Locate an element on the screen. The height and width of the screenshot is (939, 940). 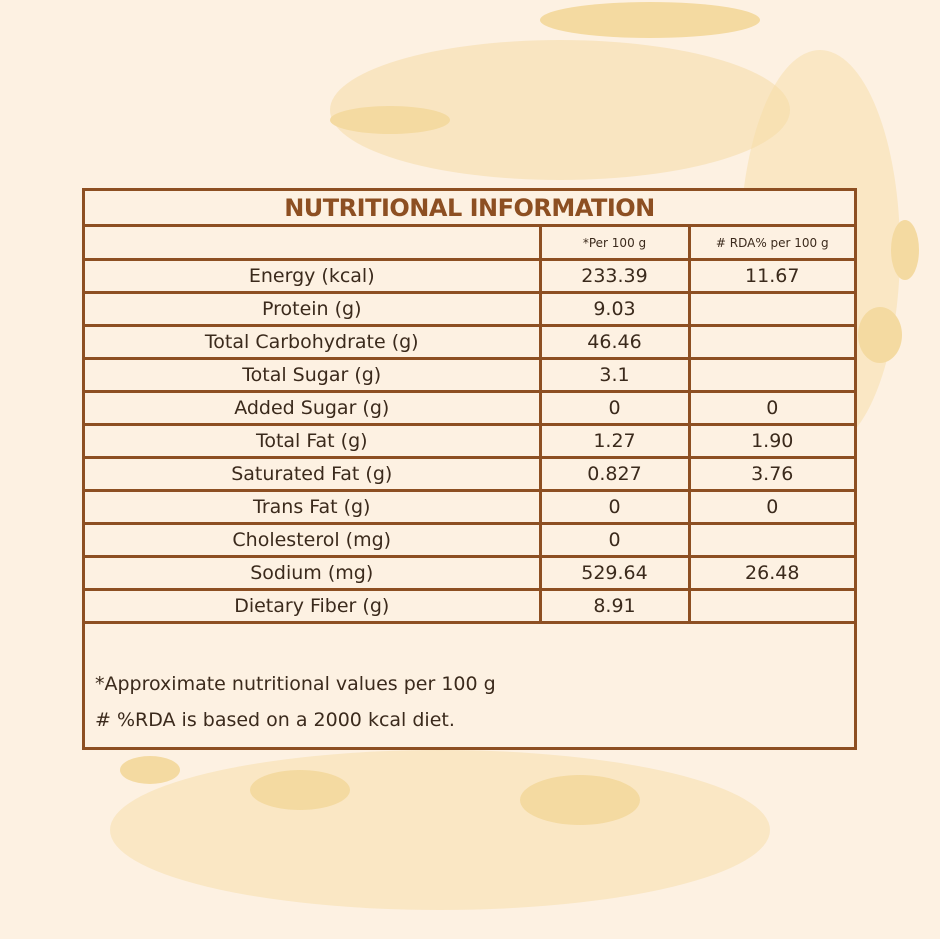
per-100g-value: 3.1 is located at coordinates (614, 375).